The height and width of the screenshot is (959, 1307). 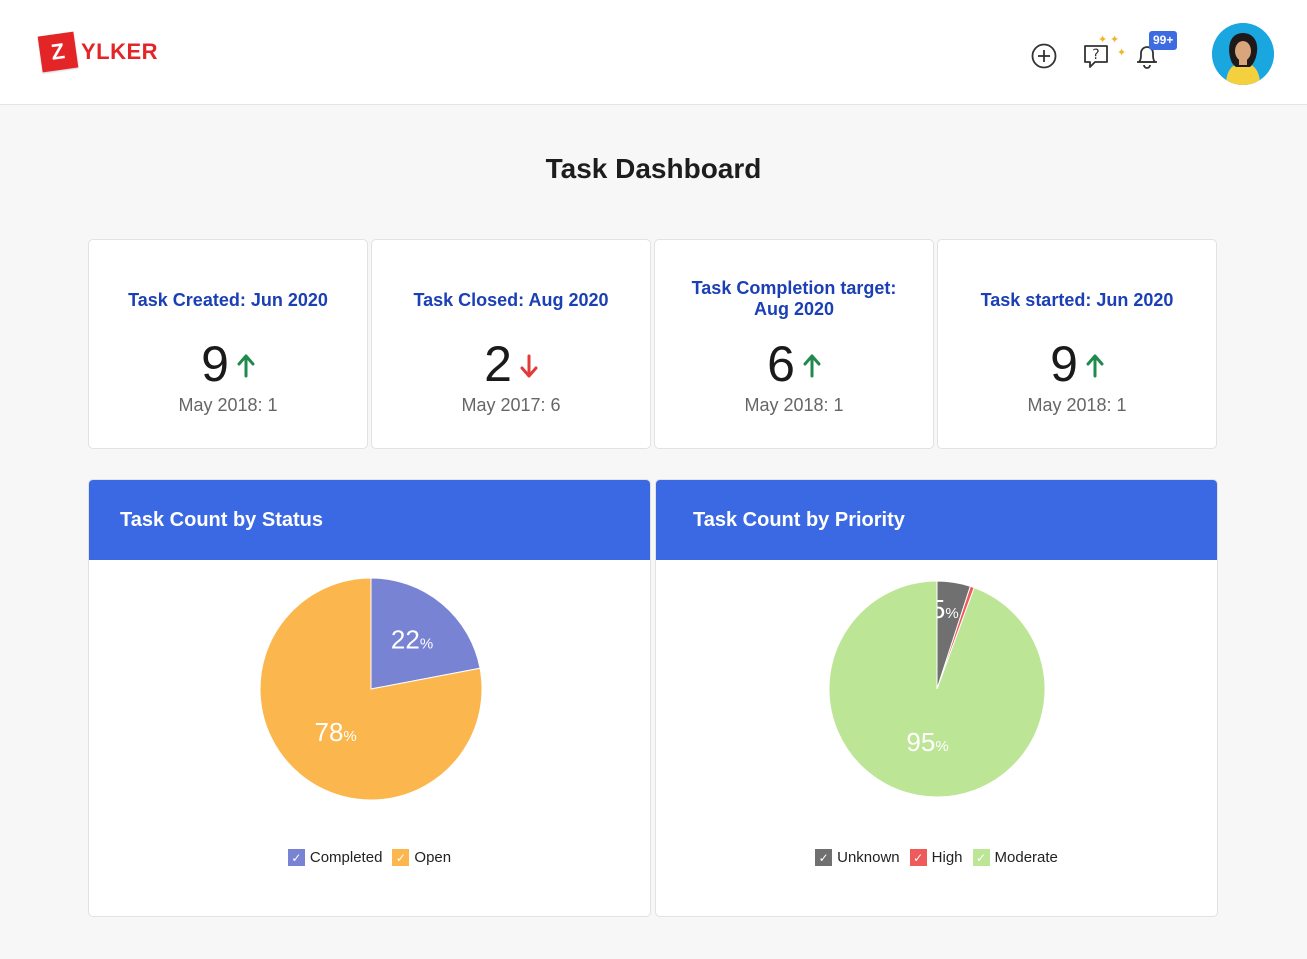 What do you see at coordinates (58, 52) in the screenshot?
I see `logo-letter: Z` at bounding box center [58, 52].